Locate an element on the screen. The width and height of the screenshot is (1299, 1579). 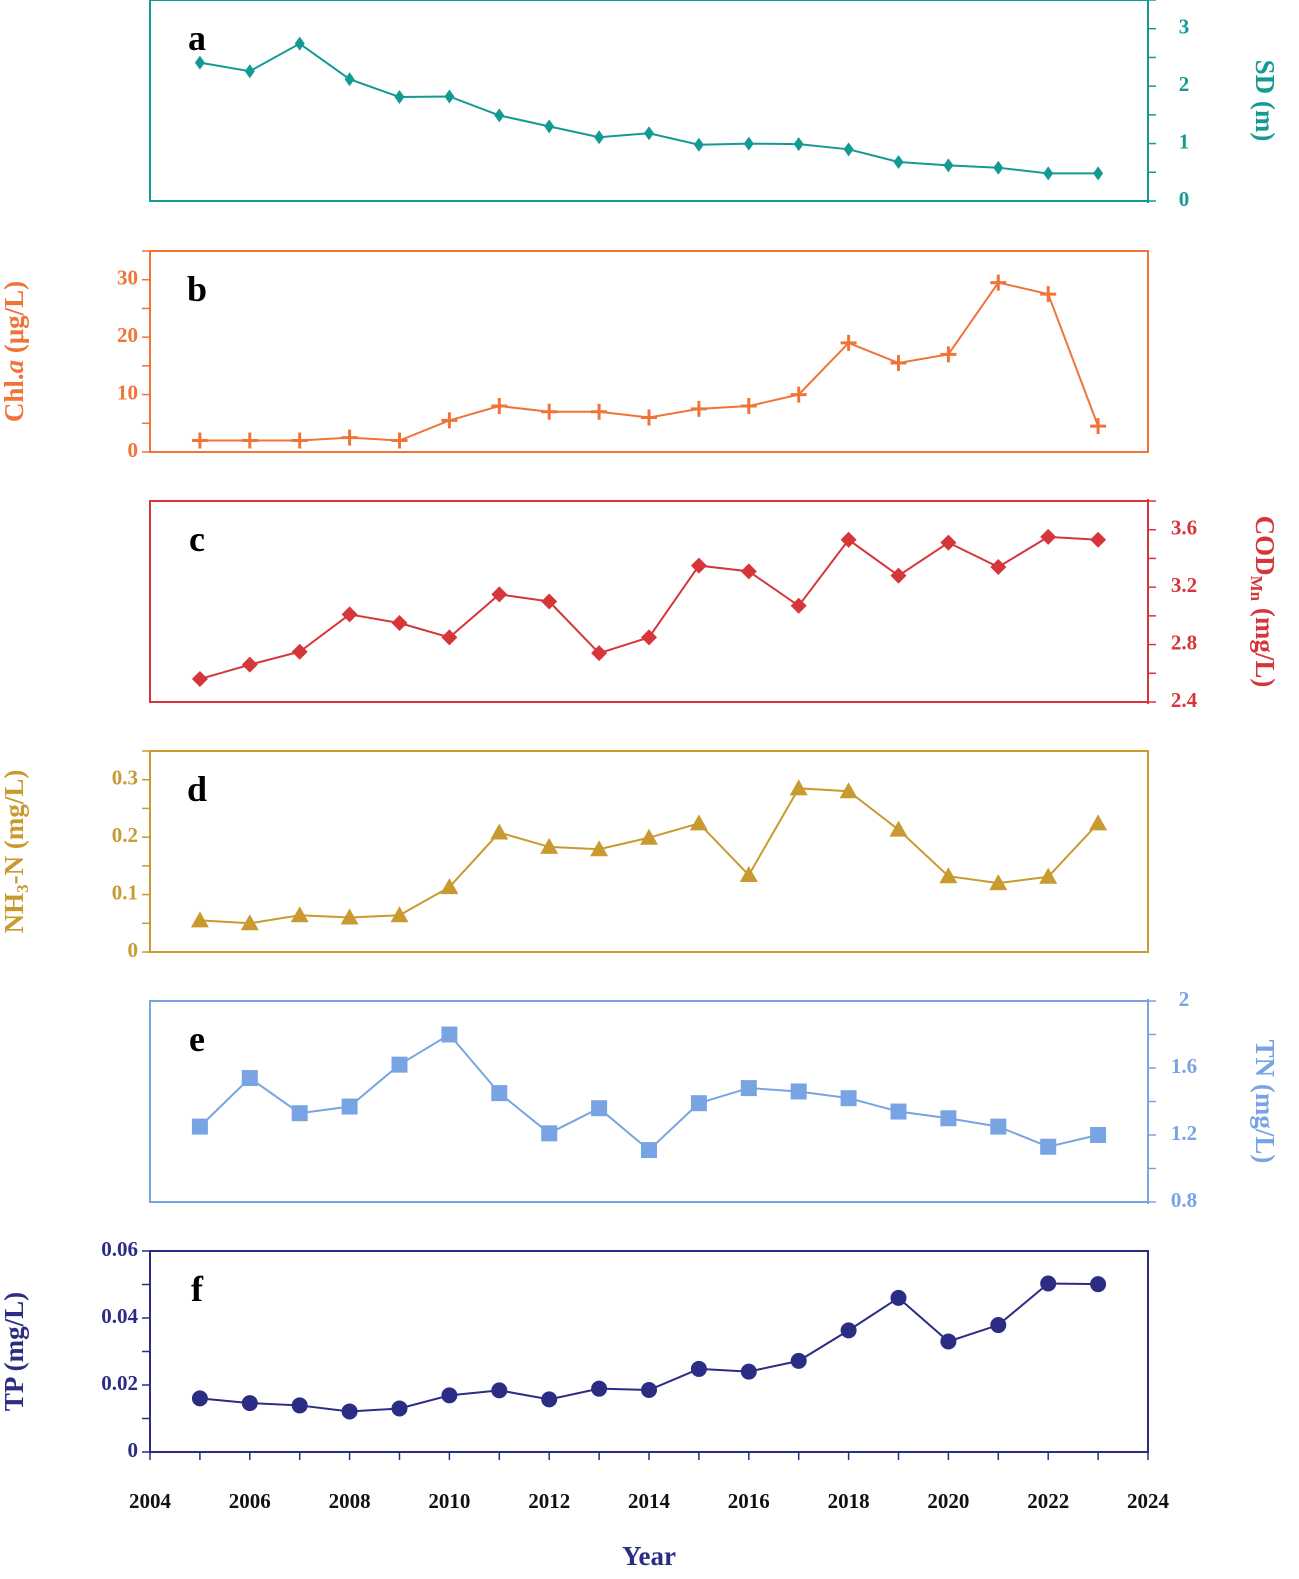
panel-f-y-tick-label: 0.02 is located at coordinates (119, 1383).